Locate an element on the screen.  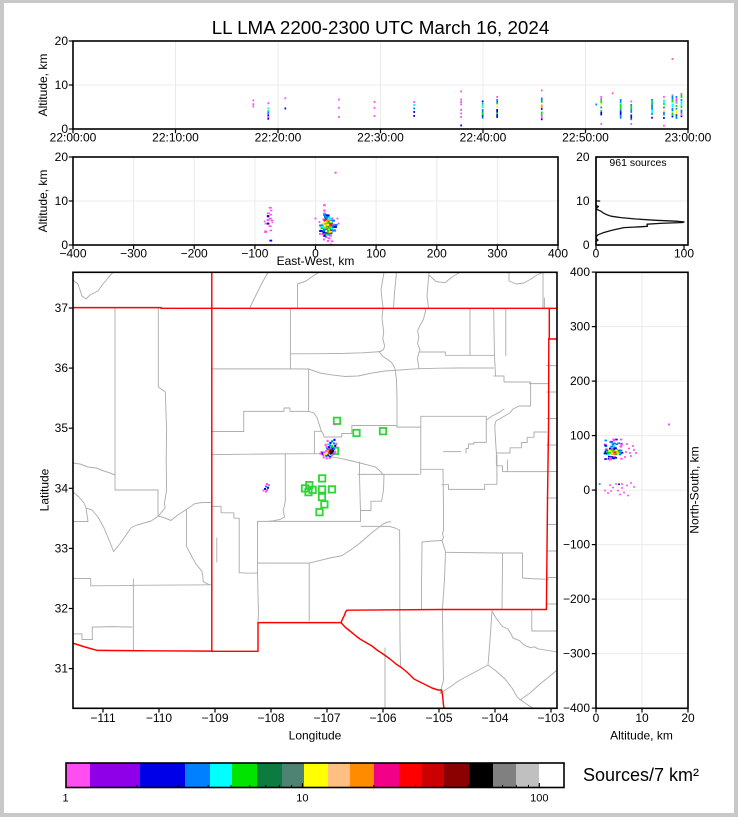
svg-text: 33 is located at coordinates (62, 548).